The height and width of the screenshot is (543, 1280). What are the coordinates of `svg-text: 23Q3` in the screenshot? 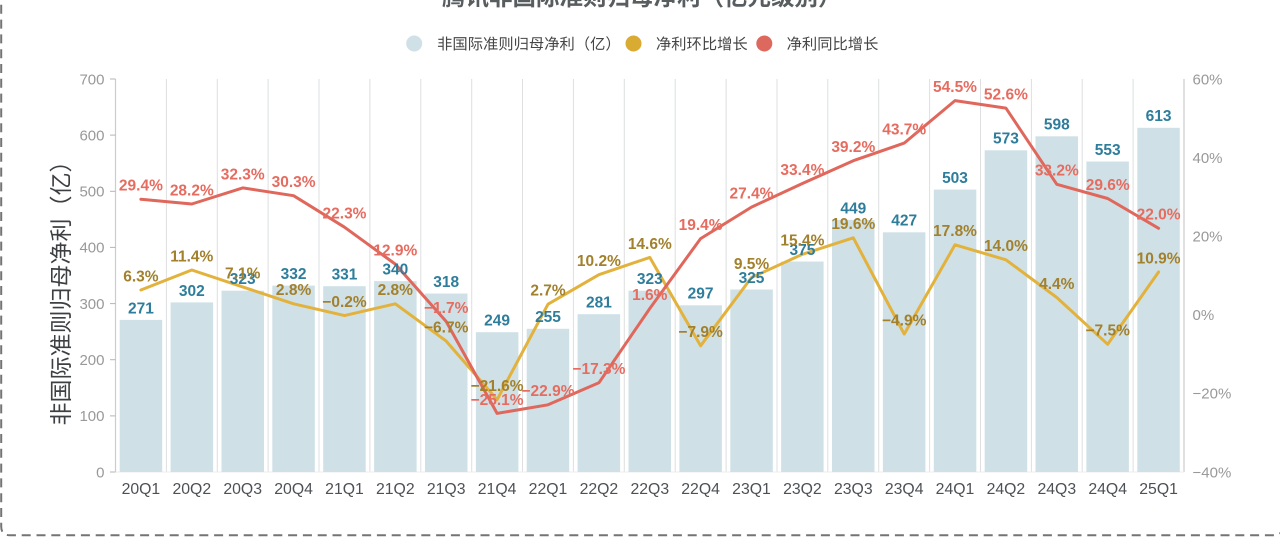 It's located at (853, 489).